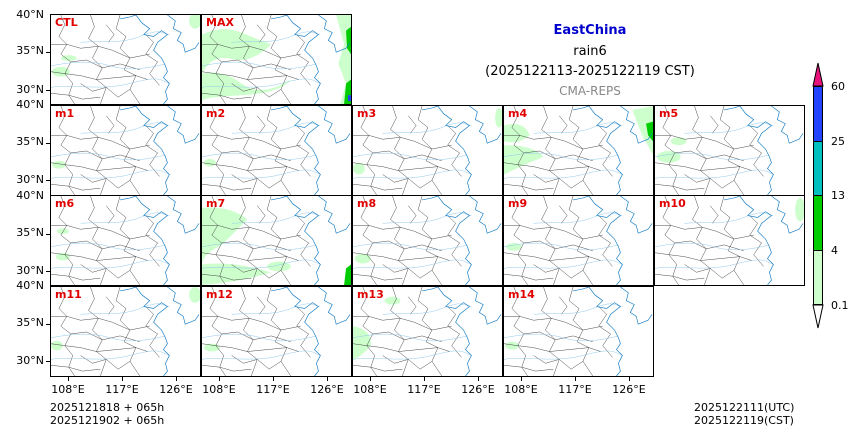  Describe the element at coordinates (669, 113) in the screenshot. I see `panel-label: m5` at that location.